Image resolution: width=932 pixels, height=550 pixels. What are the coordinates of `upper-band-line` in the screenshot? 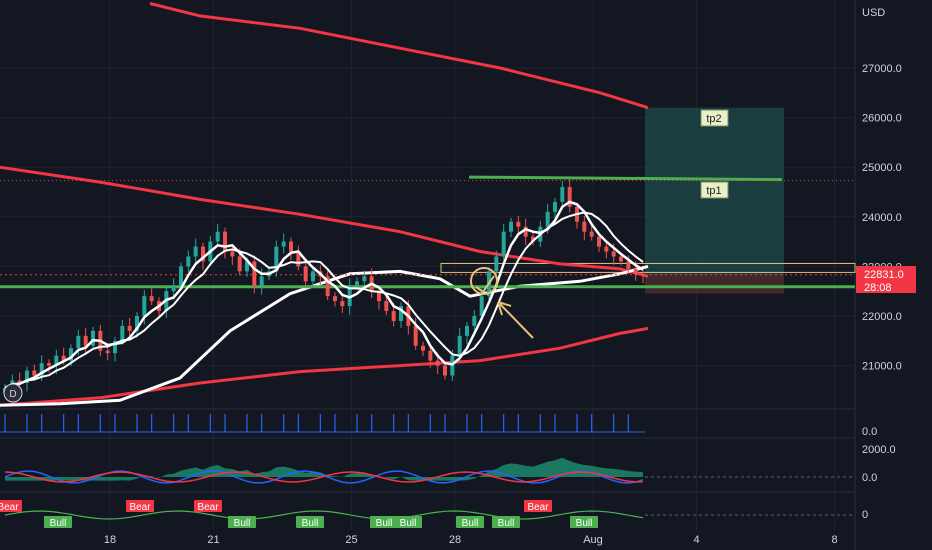 It's located at (399, 56).